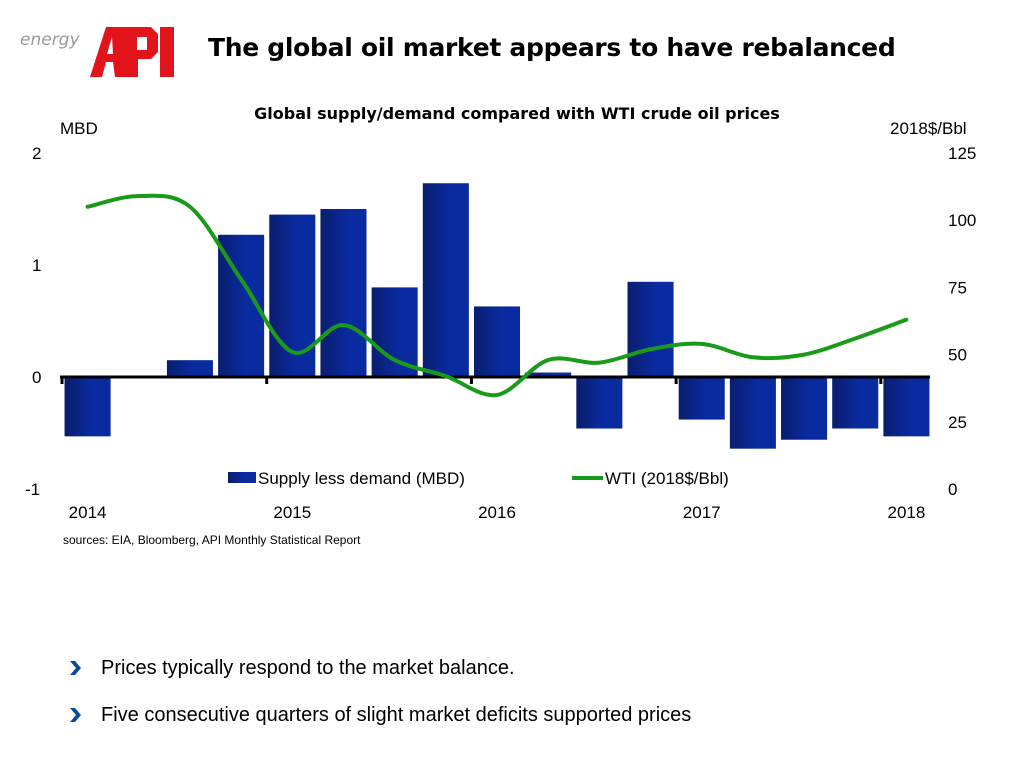  I want to click on x-tick-label: 2016, so click(497, 512).